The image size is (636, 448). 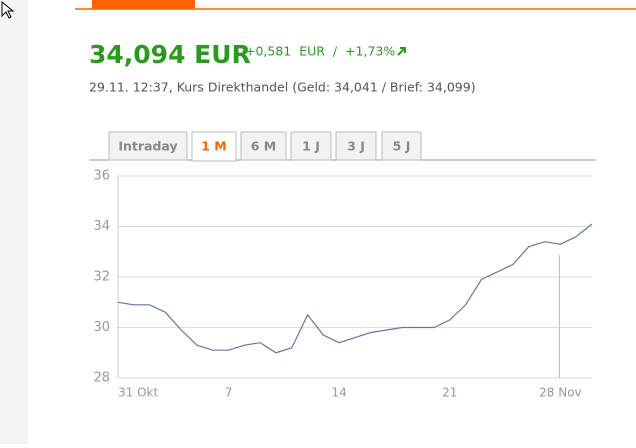 What do you see at coordinates (401, 51) in the screenshot?
I see `up-arrow` at bounding box center [401, 51].